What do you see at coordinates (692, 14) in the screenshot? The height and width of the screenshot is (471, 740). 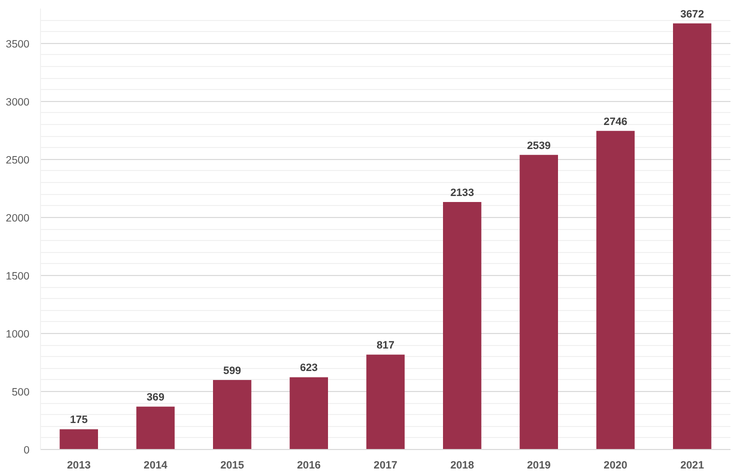 I see `data-label: 3672` at bounding box center [692, 14].